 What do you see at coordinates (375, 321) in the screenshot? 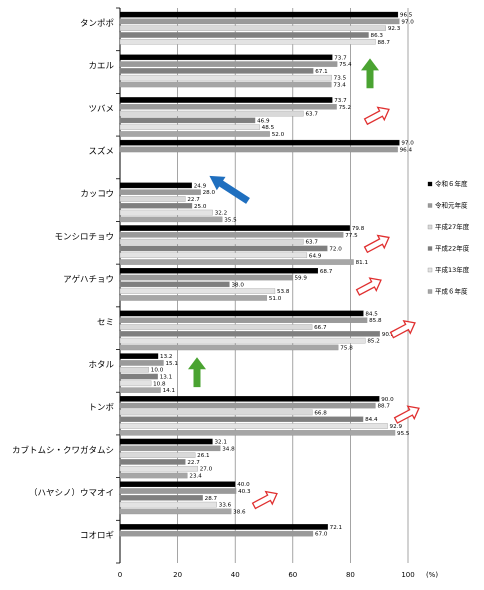
I see `data-label: 85.8` at bounding box center [375, 321].